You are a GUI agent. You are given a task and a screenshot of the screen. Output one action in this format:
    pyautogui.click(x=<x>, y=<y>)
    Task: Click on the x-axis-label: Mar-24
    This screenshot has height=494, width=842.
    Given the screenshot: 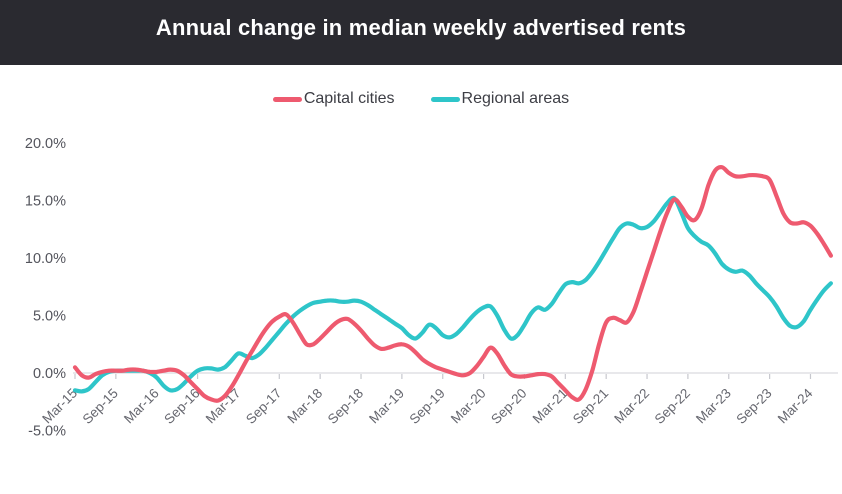 What is the action you would take?
    pyautogui.click(x=795, y=405)
    